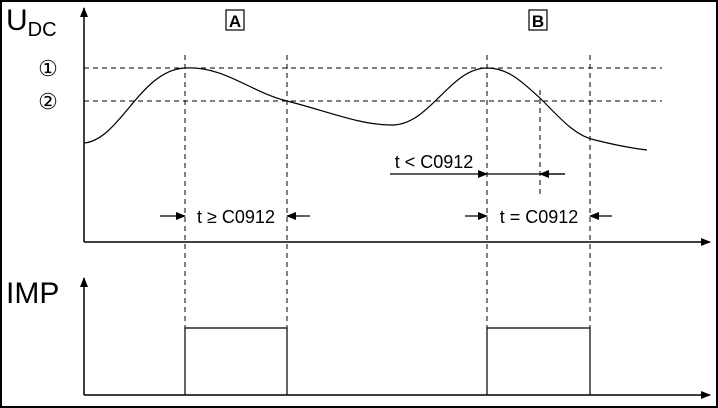 This screenshot has height=408, width=718. I want to click on udc-label: UDC, so click(31, 22).